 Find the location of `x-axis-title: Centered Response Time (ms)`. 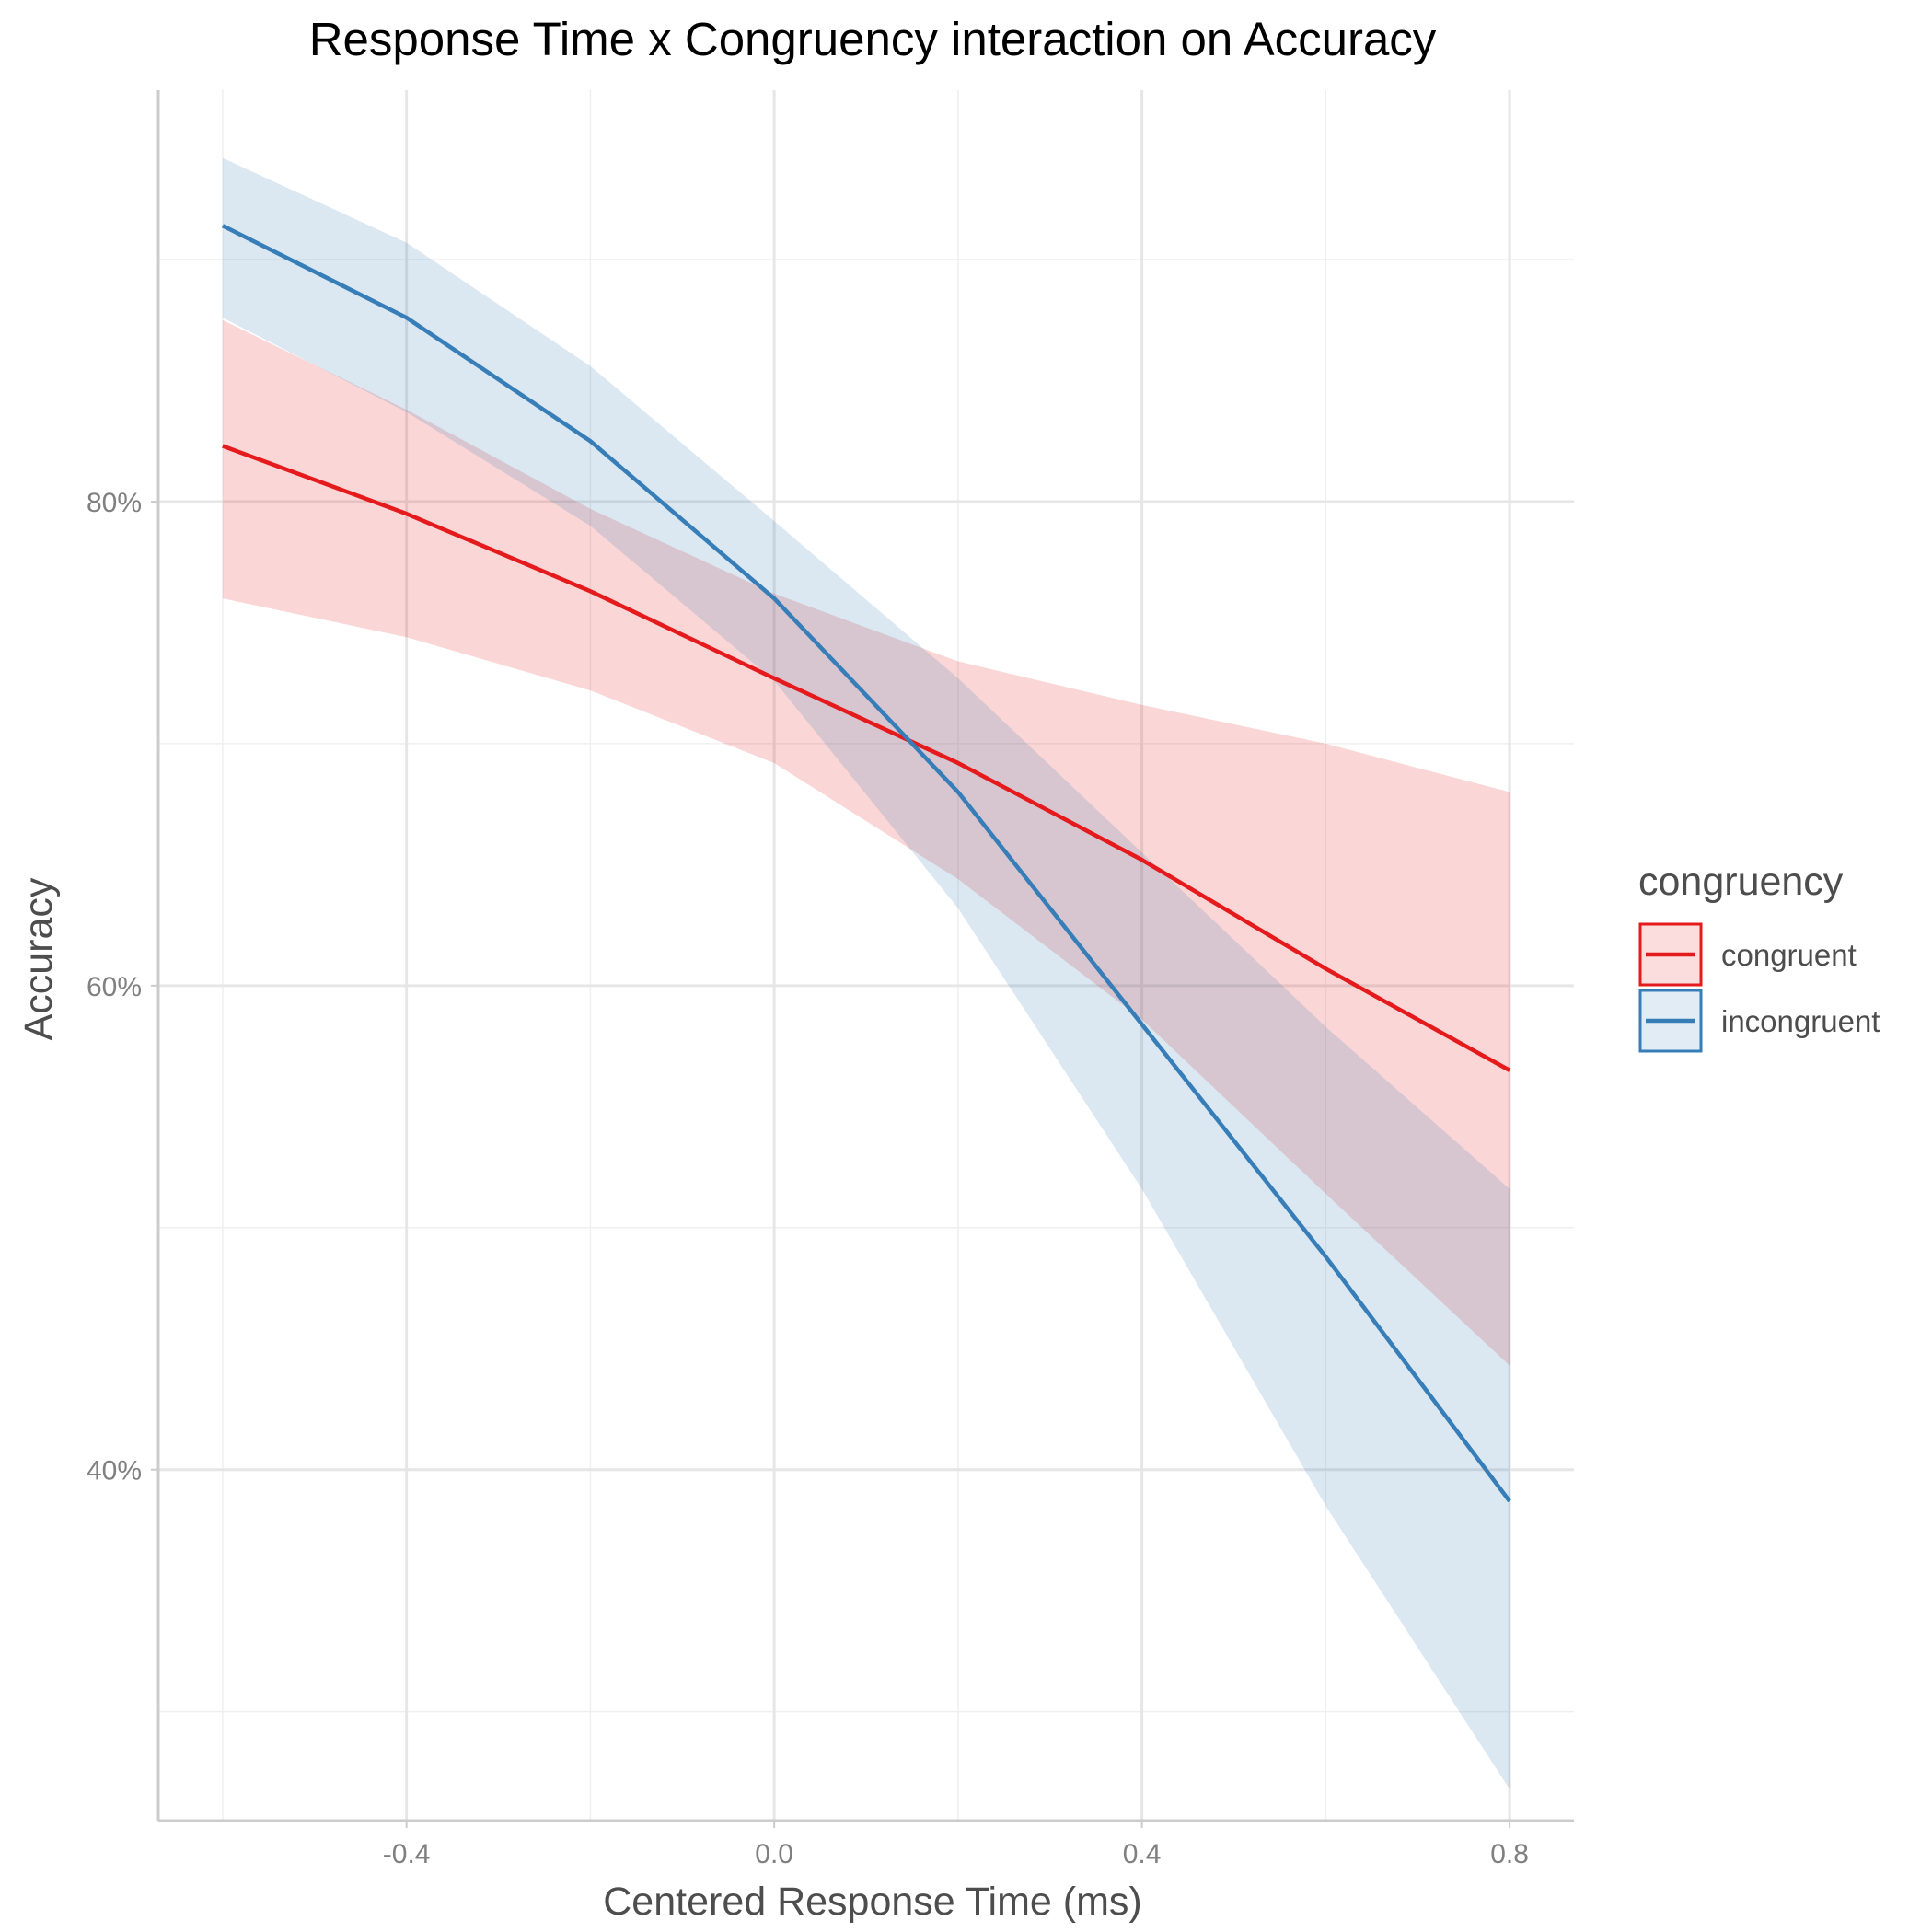

x-axis-title: Centered Response Time (ms) is located at coordinates (873, 1902).